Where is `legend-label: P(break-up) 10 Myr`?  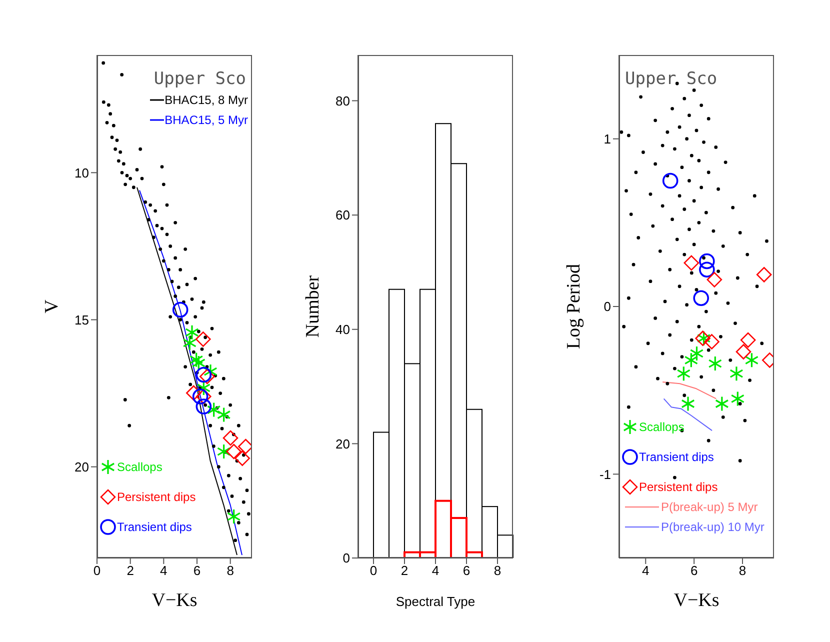 legend-label: P(break-up) 10 Myr is located at coordinates (712, 527).